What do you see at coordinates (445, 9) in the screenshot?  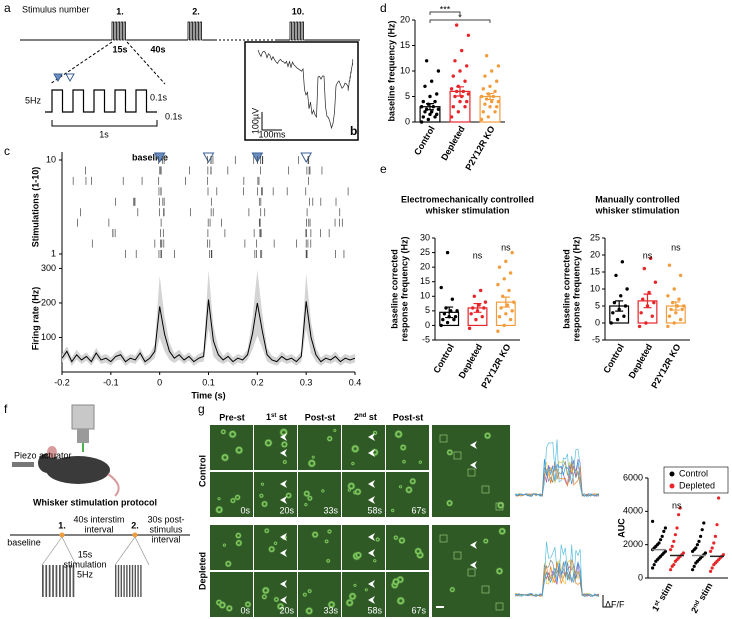 I see `significance: ***` at bounding box center [445, 9].